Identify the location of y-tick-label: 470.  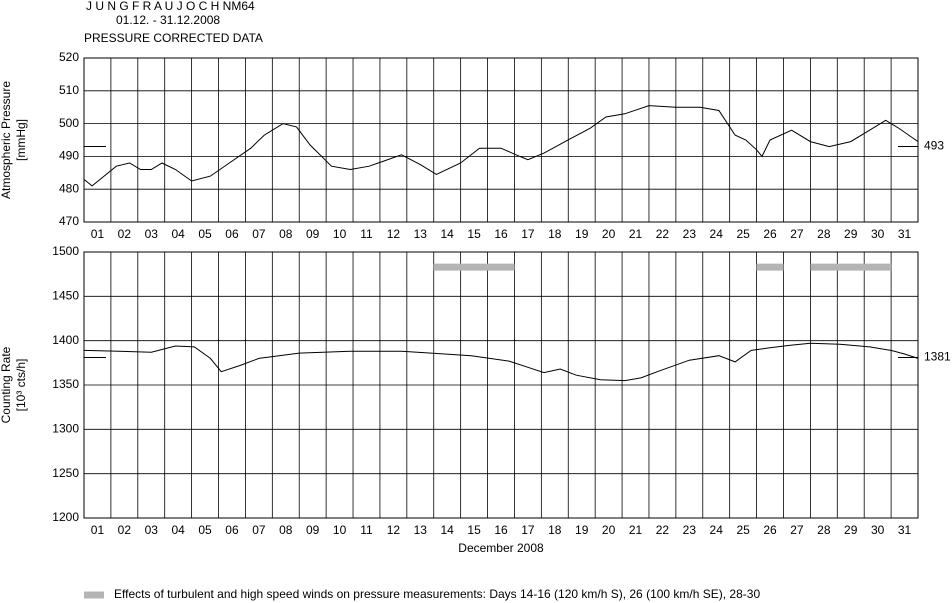
(69, 221).